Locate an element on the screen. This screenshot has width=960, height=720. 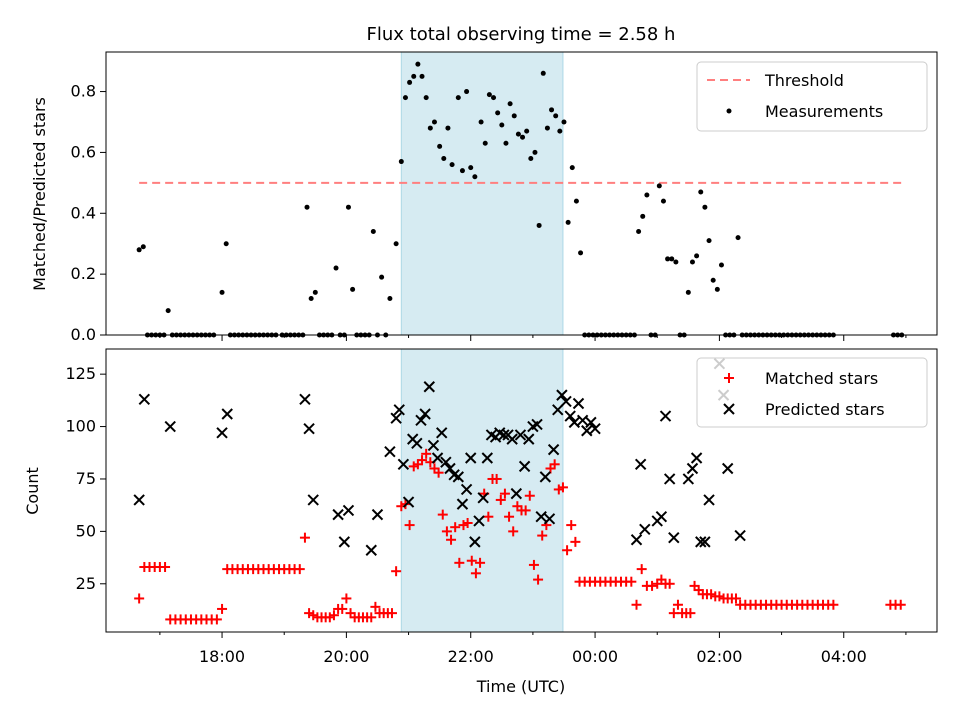
legend-threshold-label: Threshold is located at coordinates (804, 80).